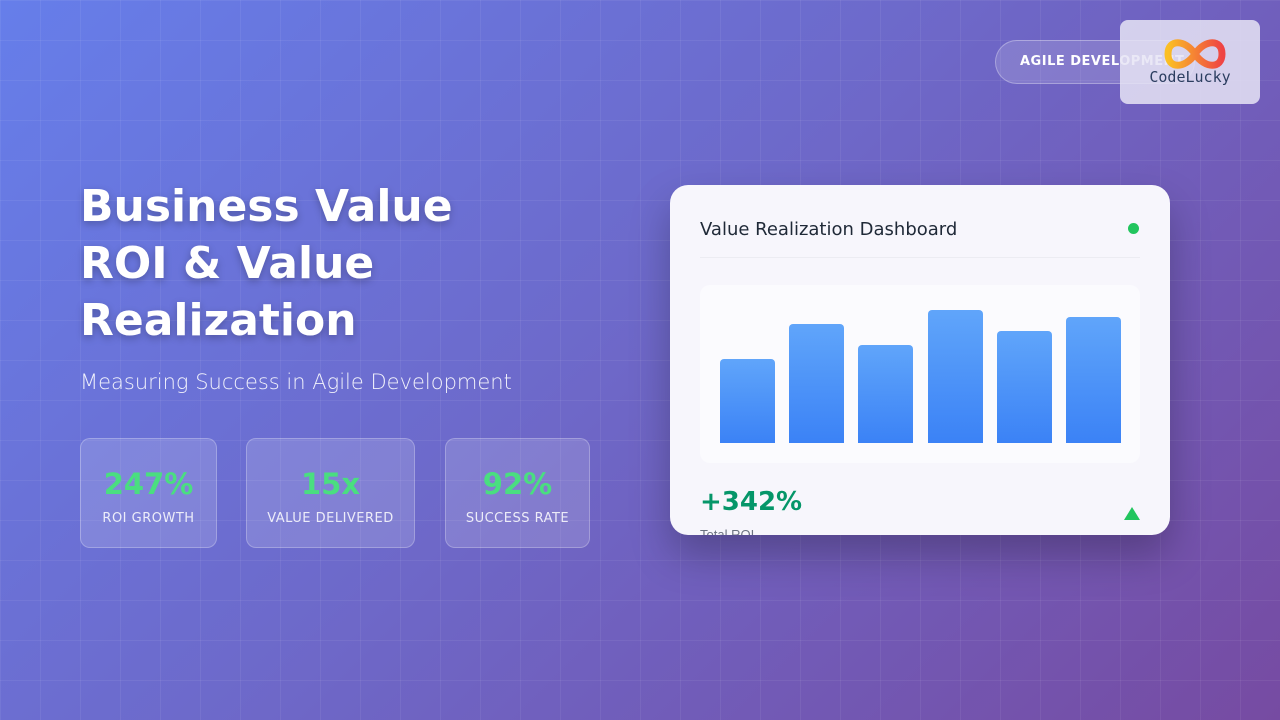 This screenshot has width=1280, height=720. What do you see at coordinates (148, 518) in the screenshot?
I see `stat-label: ROI GROWTH` at bounding box center [148, 518].